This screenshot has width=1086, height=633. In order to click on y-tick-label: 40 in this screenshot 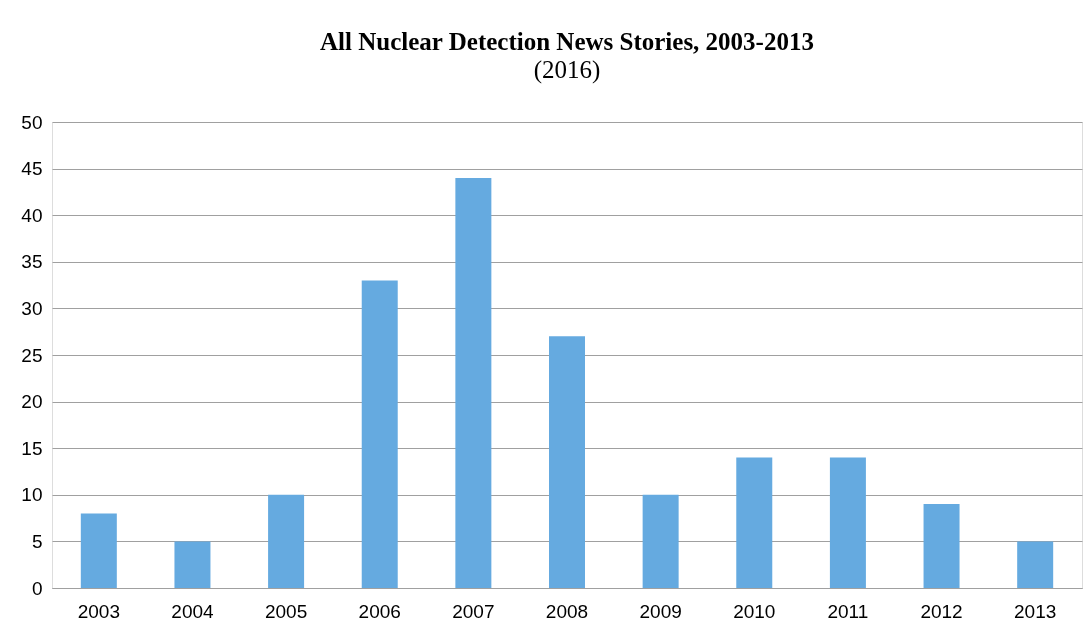, I will do `click(32, 215)`.